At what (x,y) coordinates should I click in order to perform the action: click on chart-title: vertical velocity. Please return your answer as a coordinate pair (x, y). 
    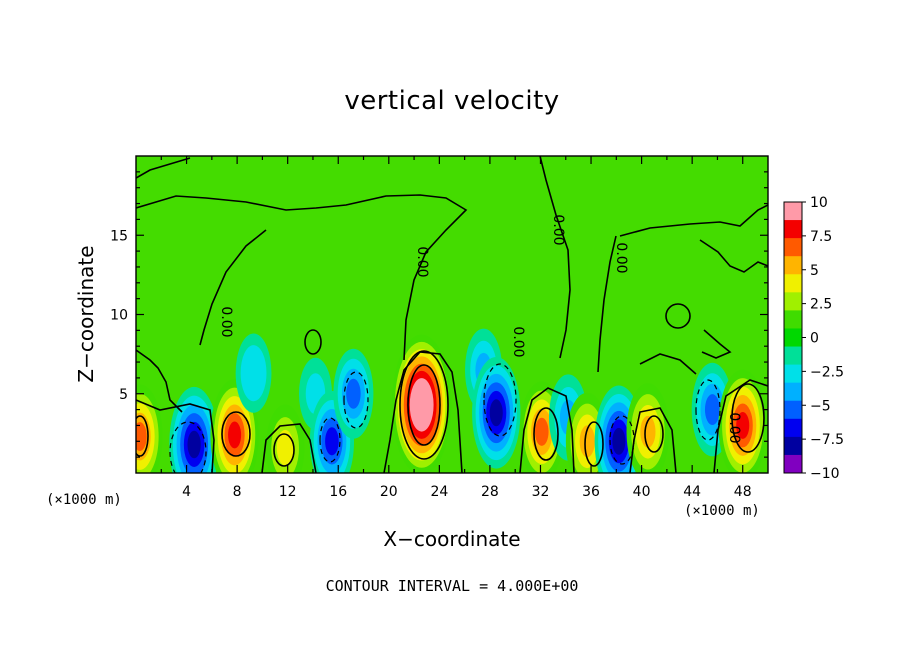
    Looking at the image, I should click on (452, 101).